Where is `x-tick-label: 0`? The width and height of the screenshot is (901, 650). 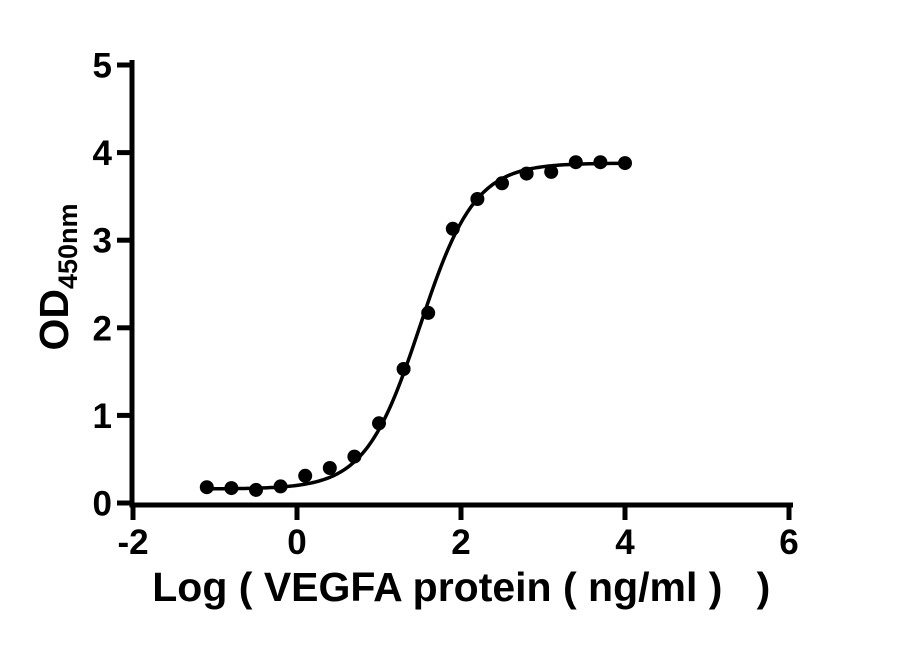 x-tick-label: 0 is located at coordinates (296, 542).